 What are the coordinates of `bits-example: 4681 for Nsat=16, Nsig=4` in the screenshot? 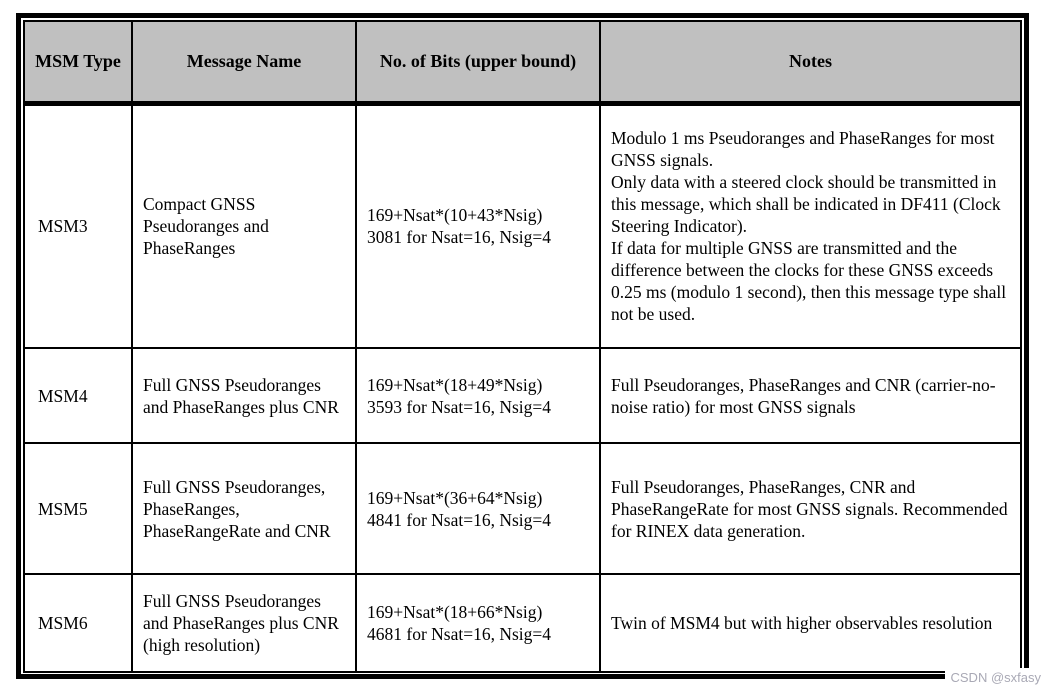 It's located at (459, 634).